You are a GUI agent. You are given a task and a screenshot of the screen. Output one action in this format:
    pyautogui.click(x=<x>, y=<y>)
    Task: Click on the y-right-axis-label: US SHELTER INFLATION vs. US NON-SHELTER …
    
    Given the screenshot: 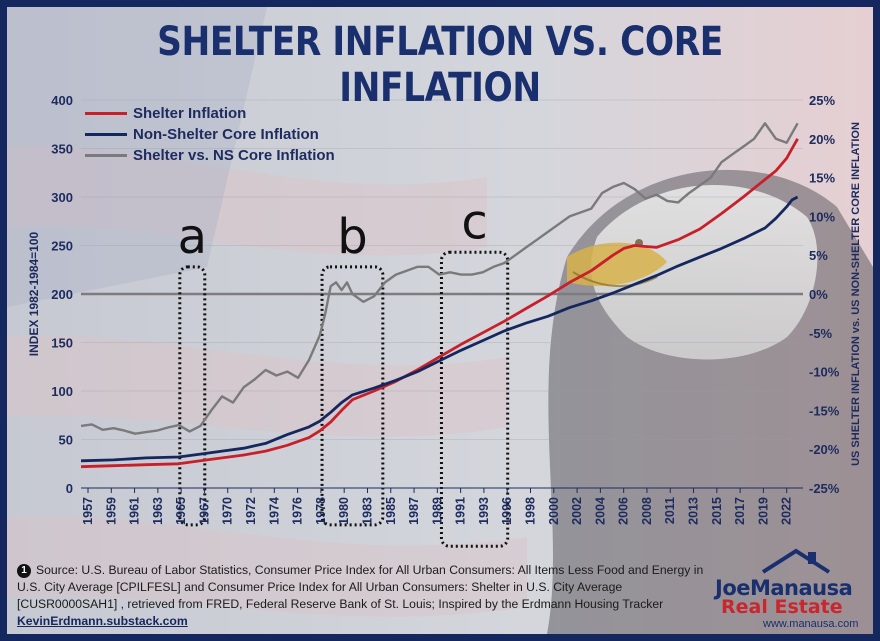 What is the action you would take?
    pyautogui.click(x=856, y=294)
    